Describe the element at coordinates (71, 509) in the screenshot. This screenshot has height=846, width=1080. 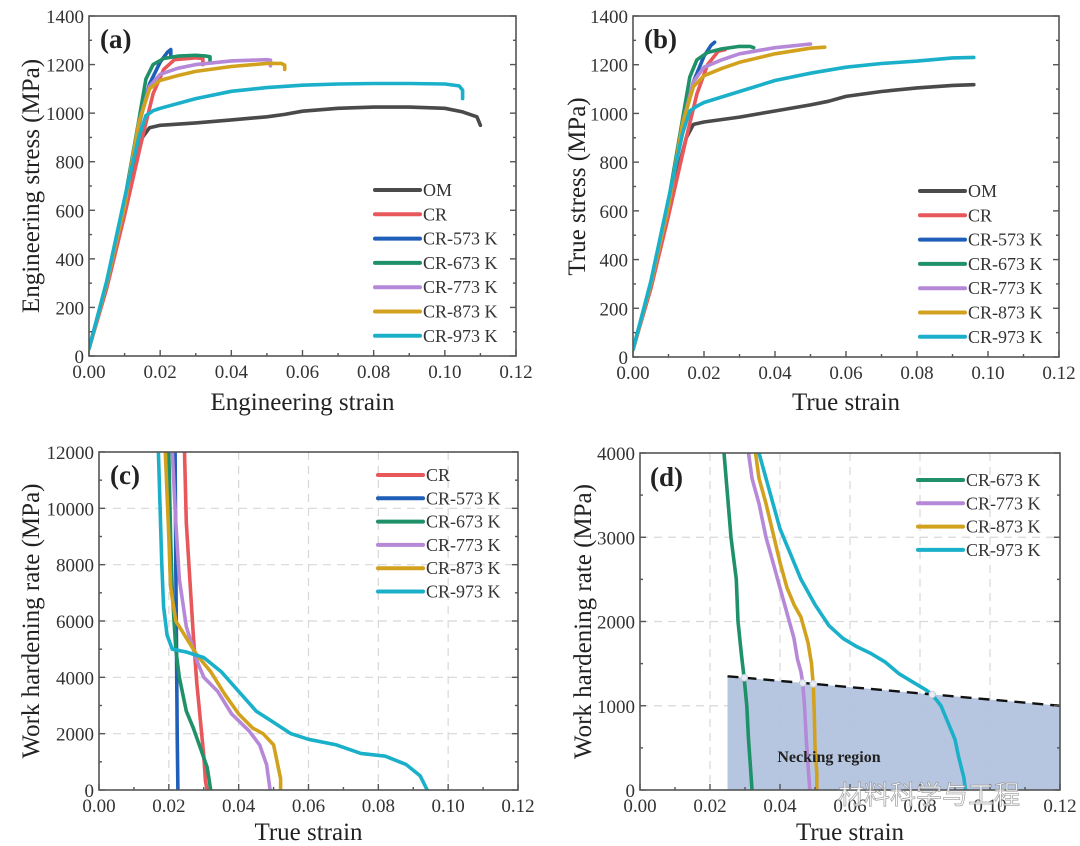
I see `y-tick-label: 10000` at that location.